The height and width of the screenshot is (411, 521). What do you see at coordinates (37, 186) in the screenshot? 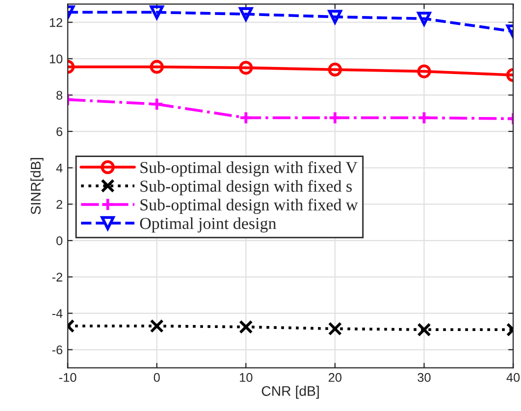
I see `y-axis-title: SINR[dB]` at bounding box center [37, 186].